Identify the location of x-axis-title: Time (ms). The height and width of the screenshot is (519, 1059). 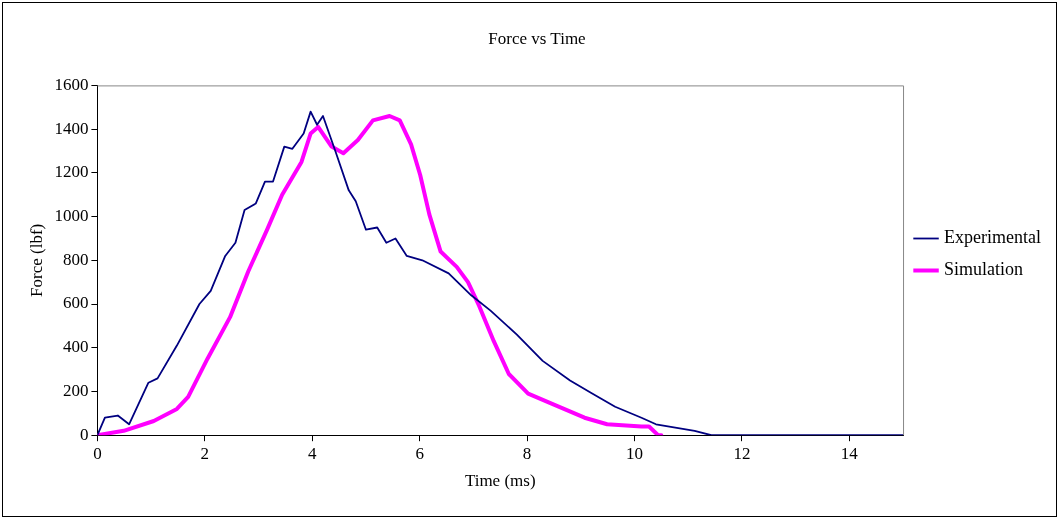
(500, 481).